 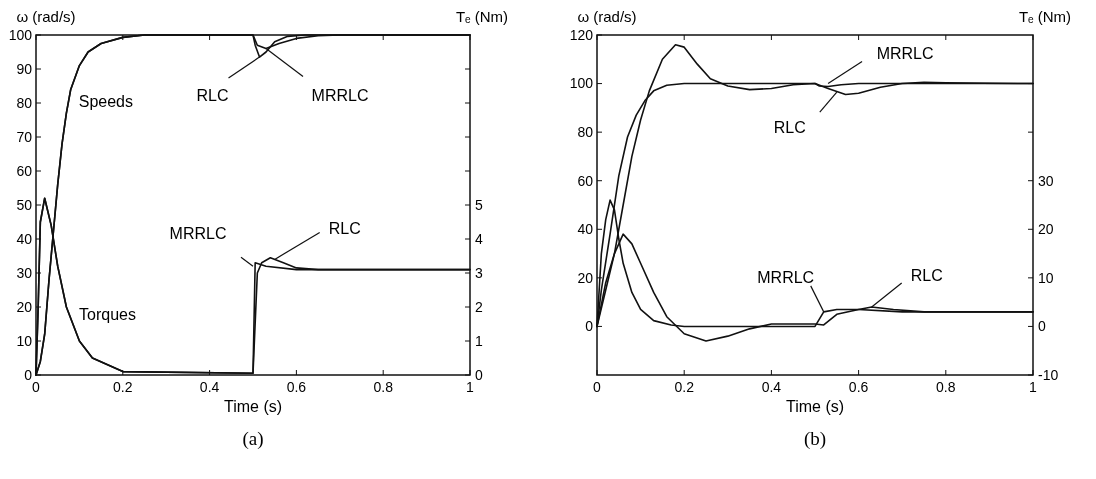 I want to click on text: (a), so click(x=253, y=439).